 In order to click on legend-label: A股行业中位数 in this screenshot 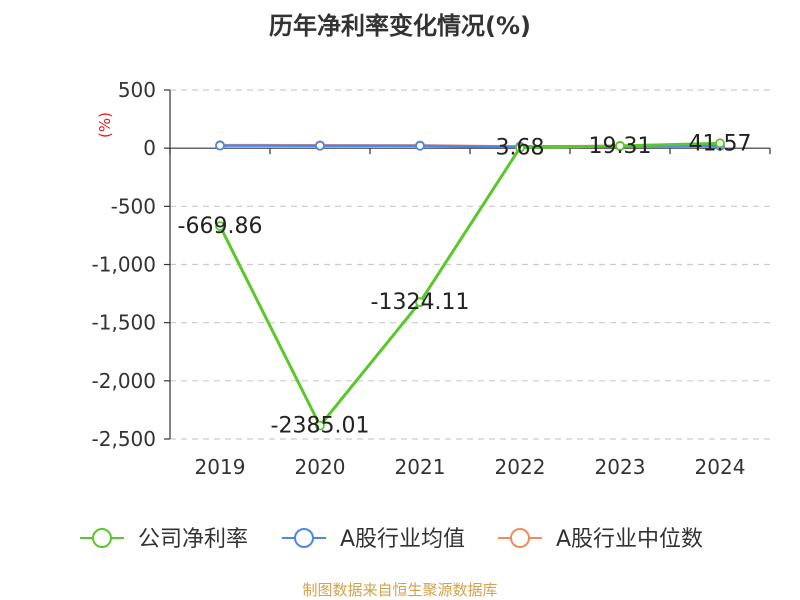, I will do `click(629, 539)`.